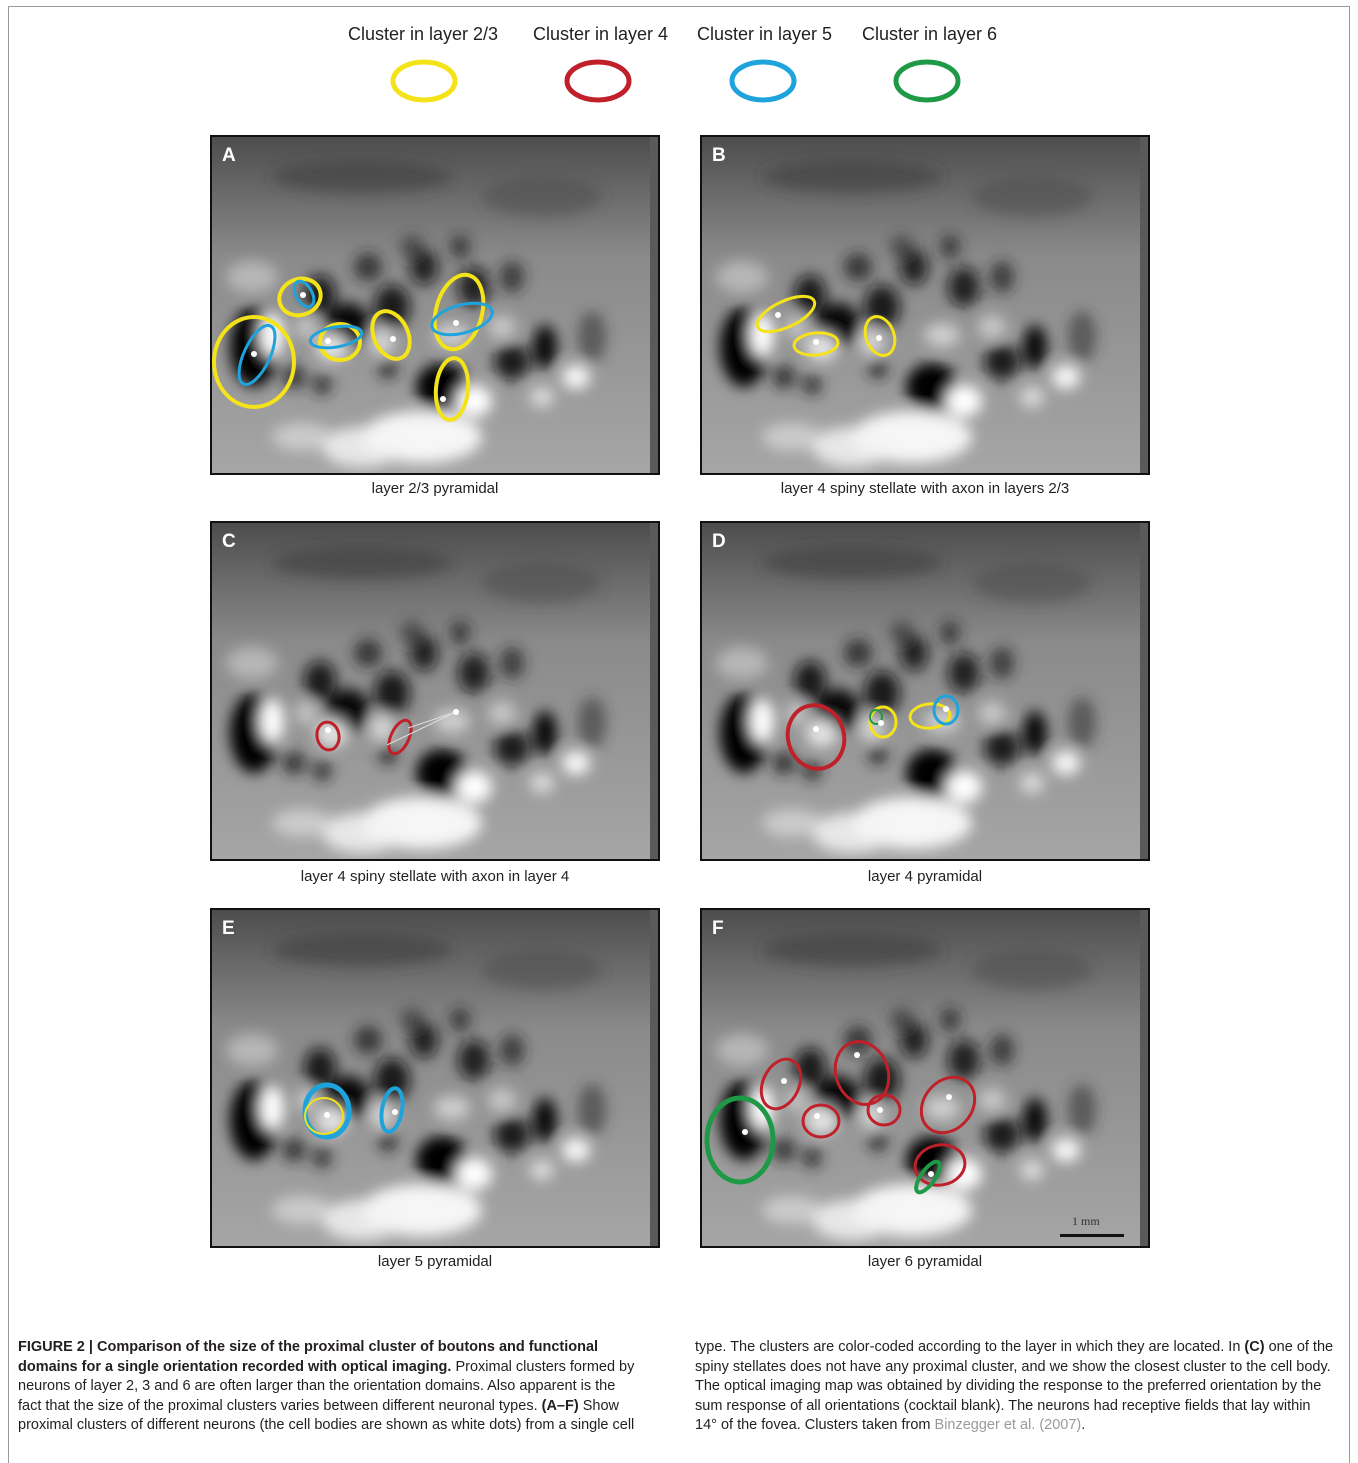 This screenshot has width=1358, height=1463. What do you see at coordinates (229, 541) in the screenshot?
I see `panel-letter: C` at bounding box center [229, 541].